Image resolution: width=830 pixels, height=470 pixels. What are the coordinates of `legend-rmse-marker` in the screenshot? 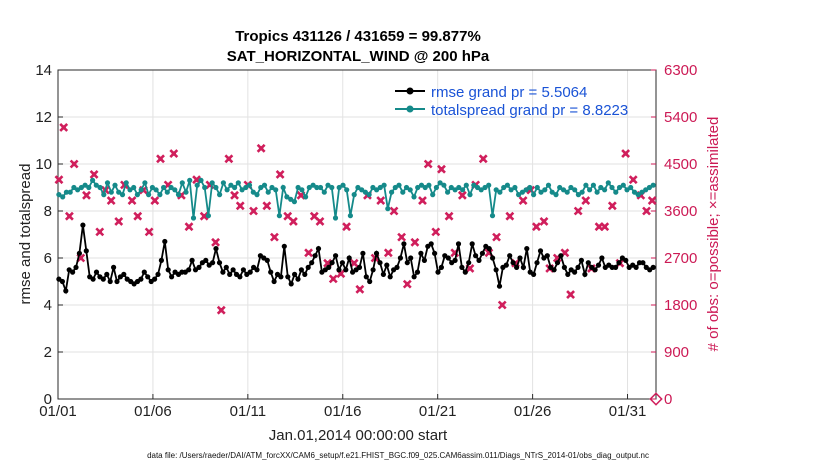 It's located at (410, 91).